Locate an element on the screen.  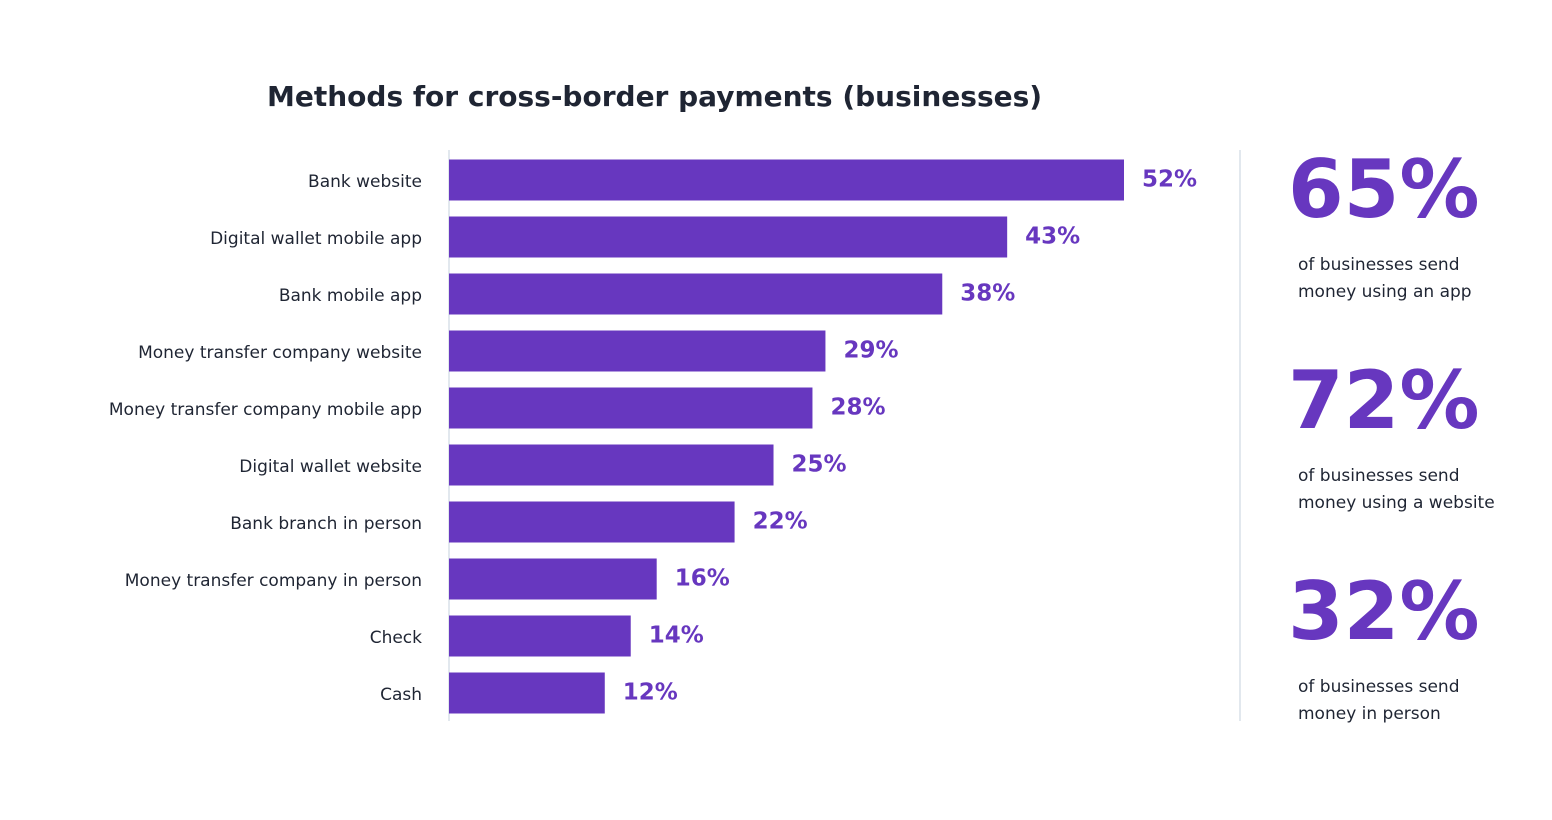
highlight-figure: 72% is located at coordinates (1383, 400).